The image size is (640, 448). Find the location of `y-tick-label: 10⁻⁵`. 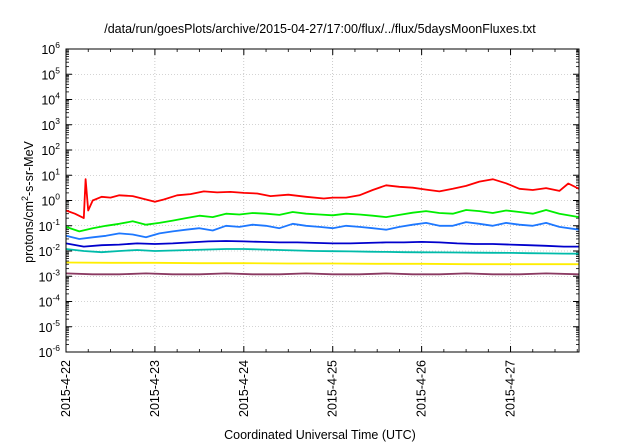

y-tick-label: 10⁻⁵ is located at coordinates (50, 326).